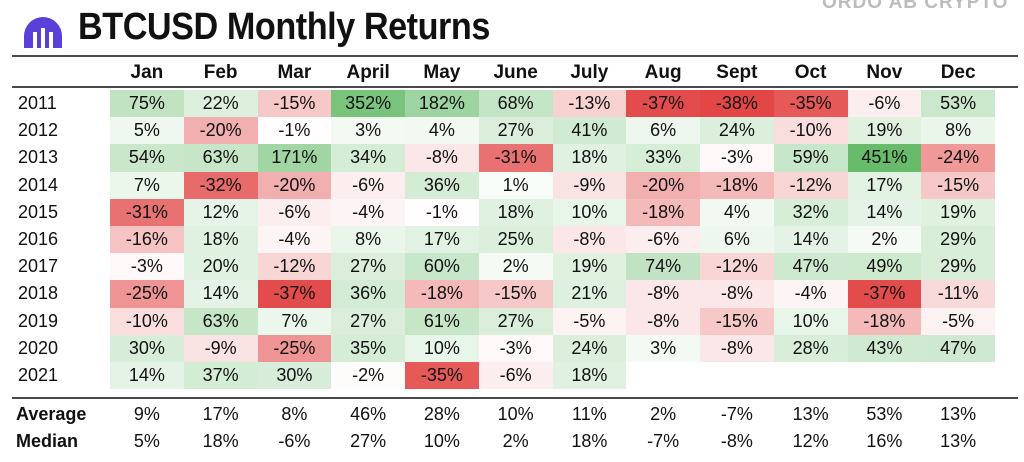 This screenshot has height=462, width=1024. Describe the element at coordinates (220, 294) in the screenshot. I see `return-cell: 14%` at that location.